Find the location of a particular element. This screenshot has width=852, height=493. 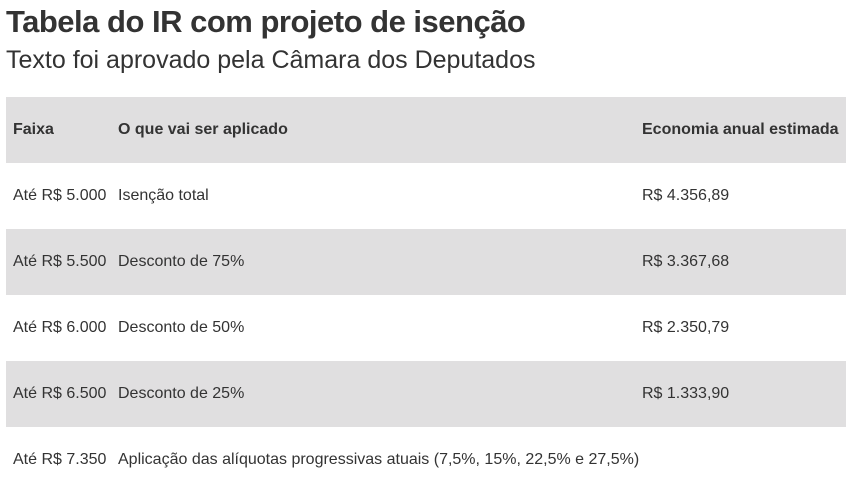

table-row: Até R$ 5.000 Isenção total R$ 4.356,89 is located at coordinates (426, 196).